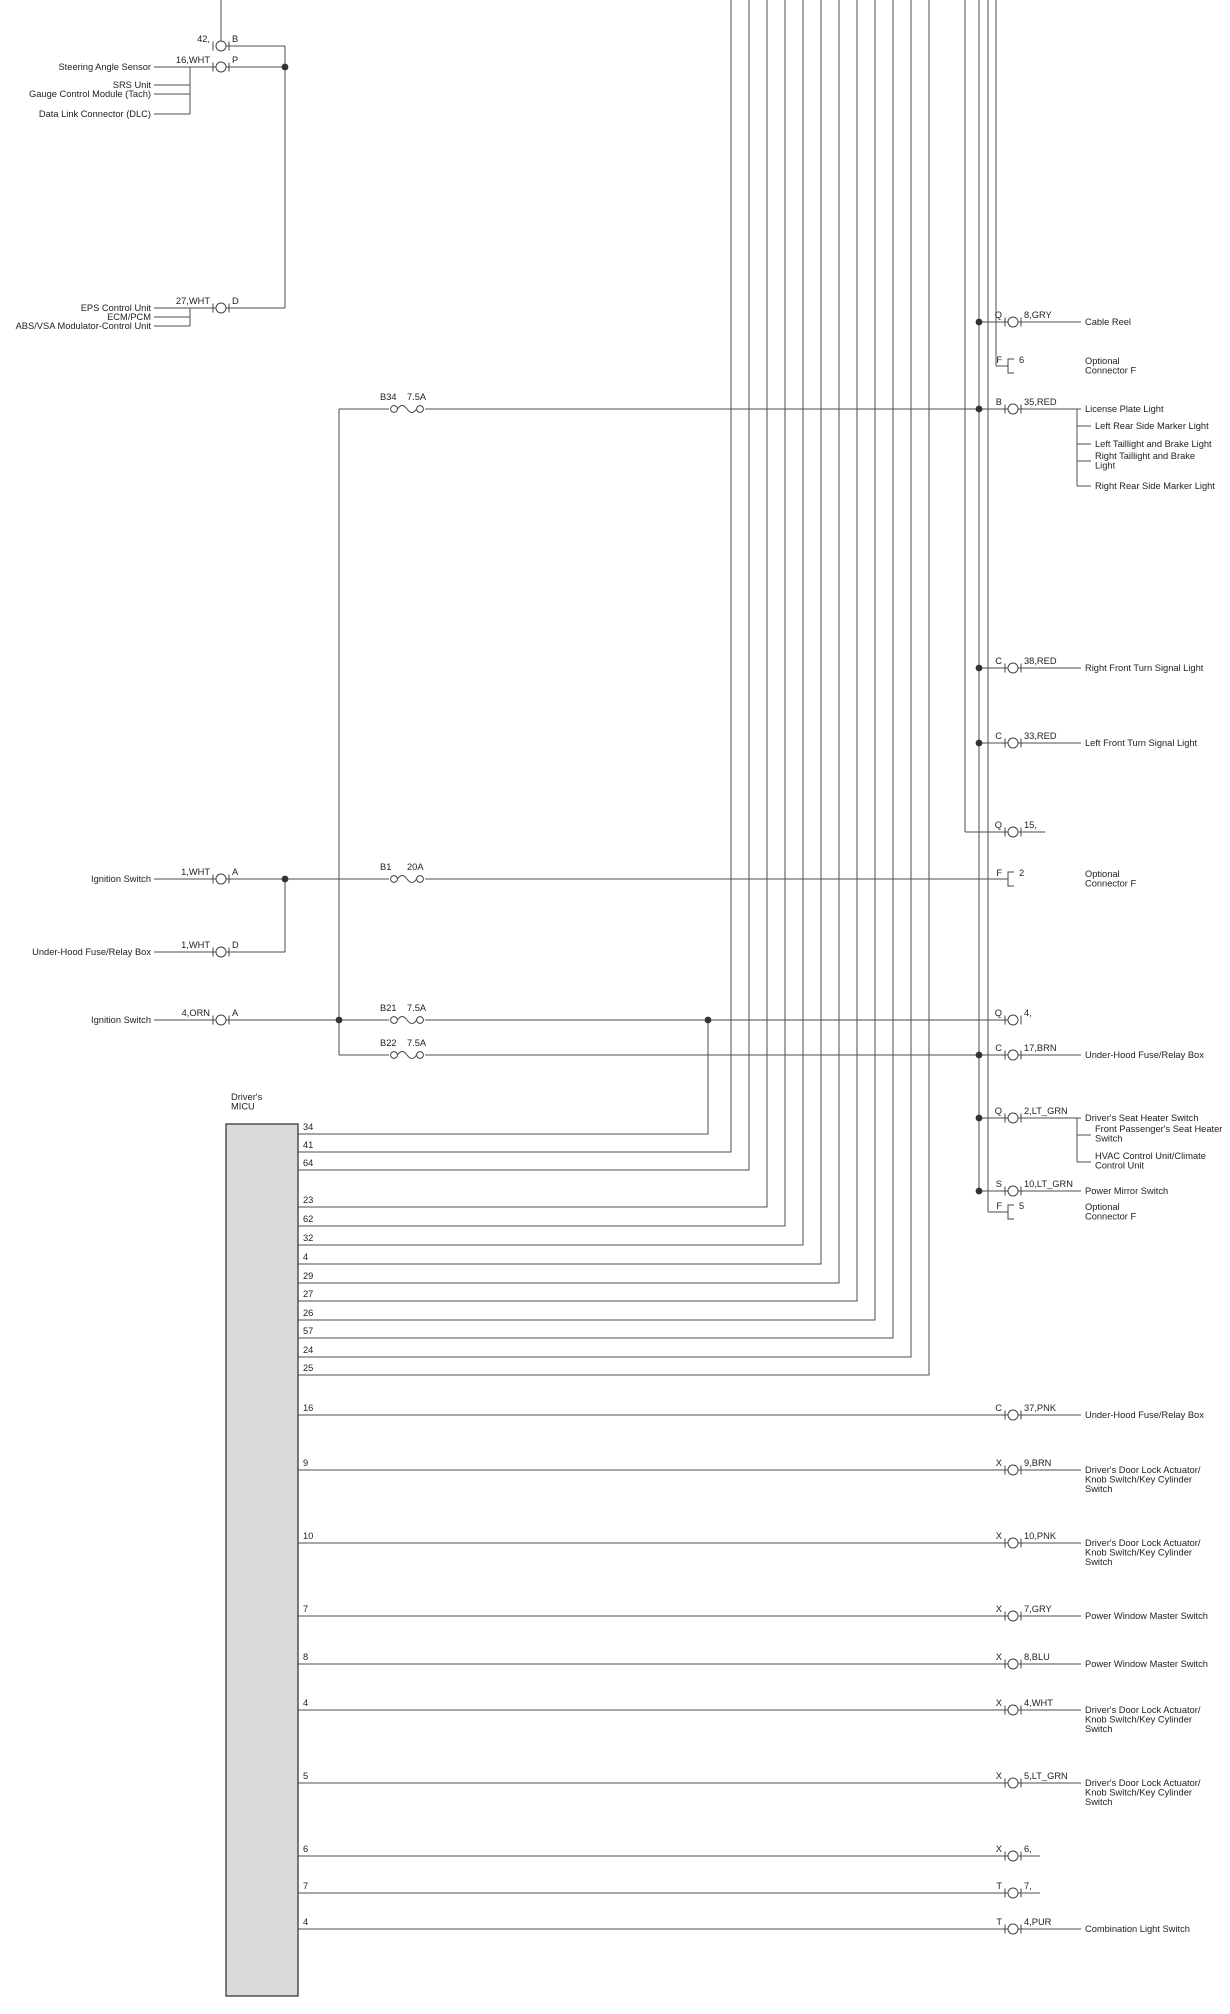  I want to click on combination-light-switch: Combination Light Switch, so click(1137, 1929).